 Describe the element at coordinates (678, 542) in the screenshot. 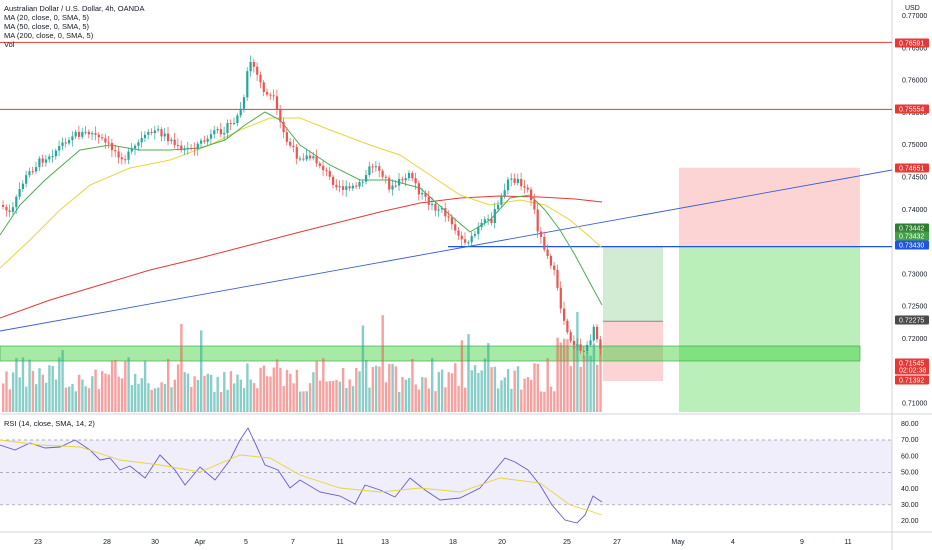

I see `time-tick: May` at that location.